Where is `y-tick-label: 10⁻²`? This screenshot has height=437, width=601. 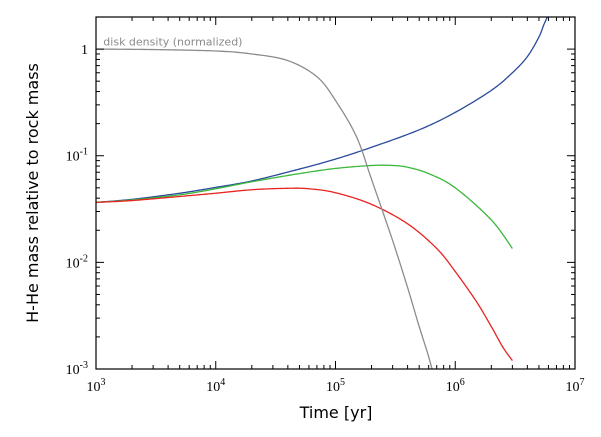 y-tick-label: 10⁻² is located at coordinates (77, 262).